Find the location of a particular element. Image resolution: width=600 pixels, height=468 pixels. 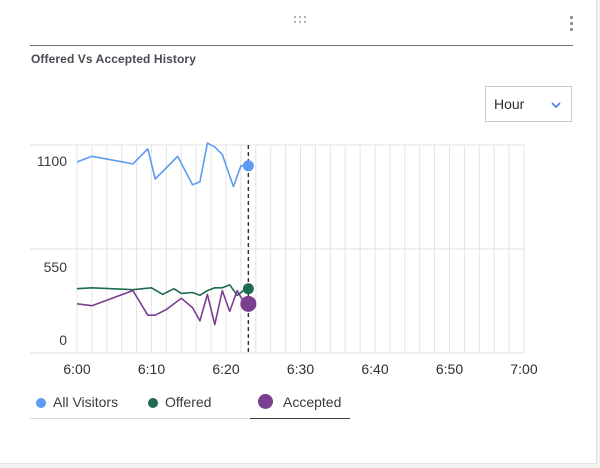

legend-item-offered: Offered is located at coordinates (192, 405).